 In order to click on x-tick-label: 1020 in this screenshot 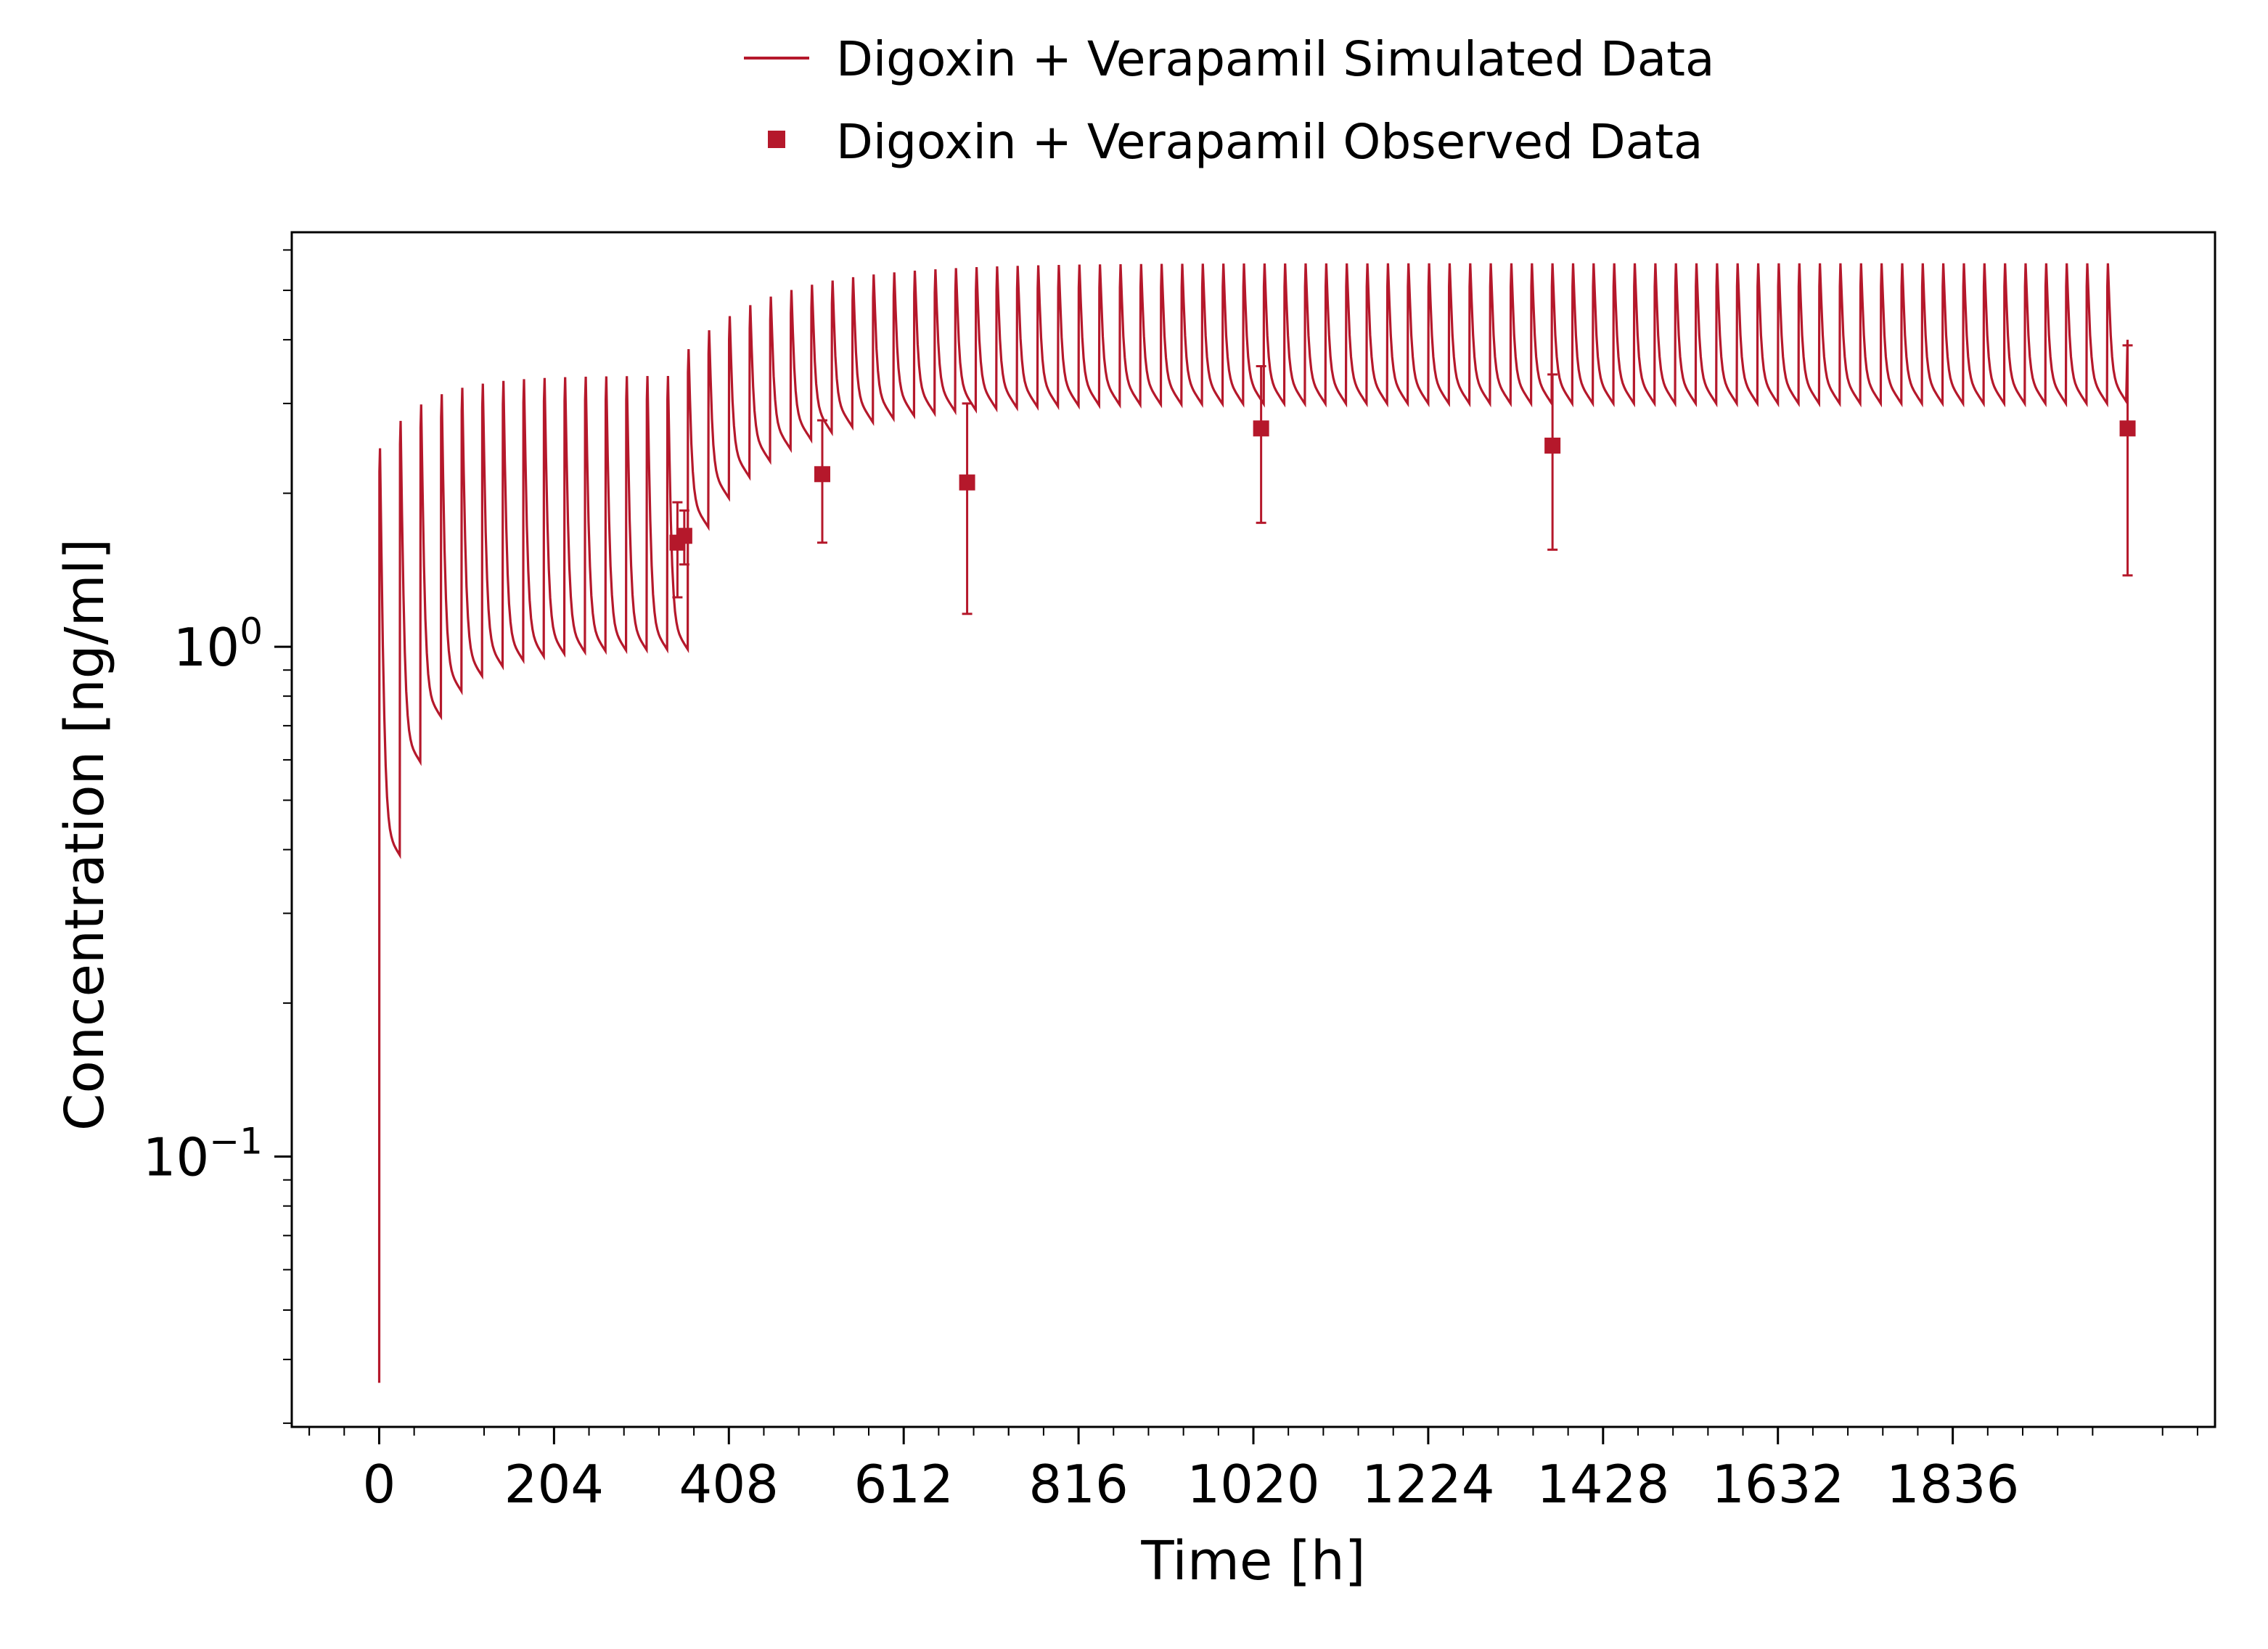, I will do `click(1253, 1484)`.